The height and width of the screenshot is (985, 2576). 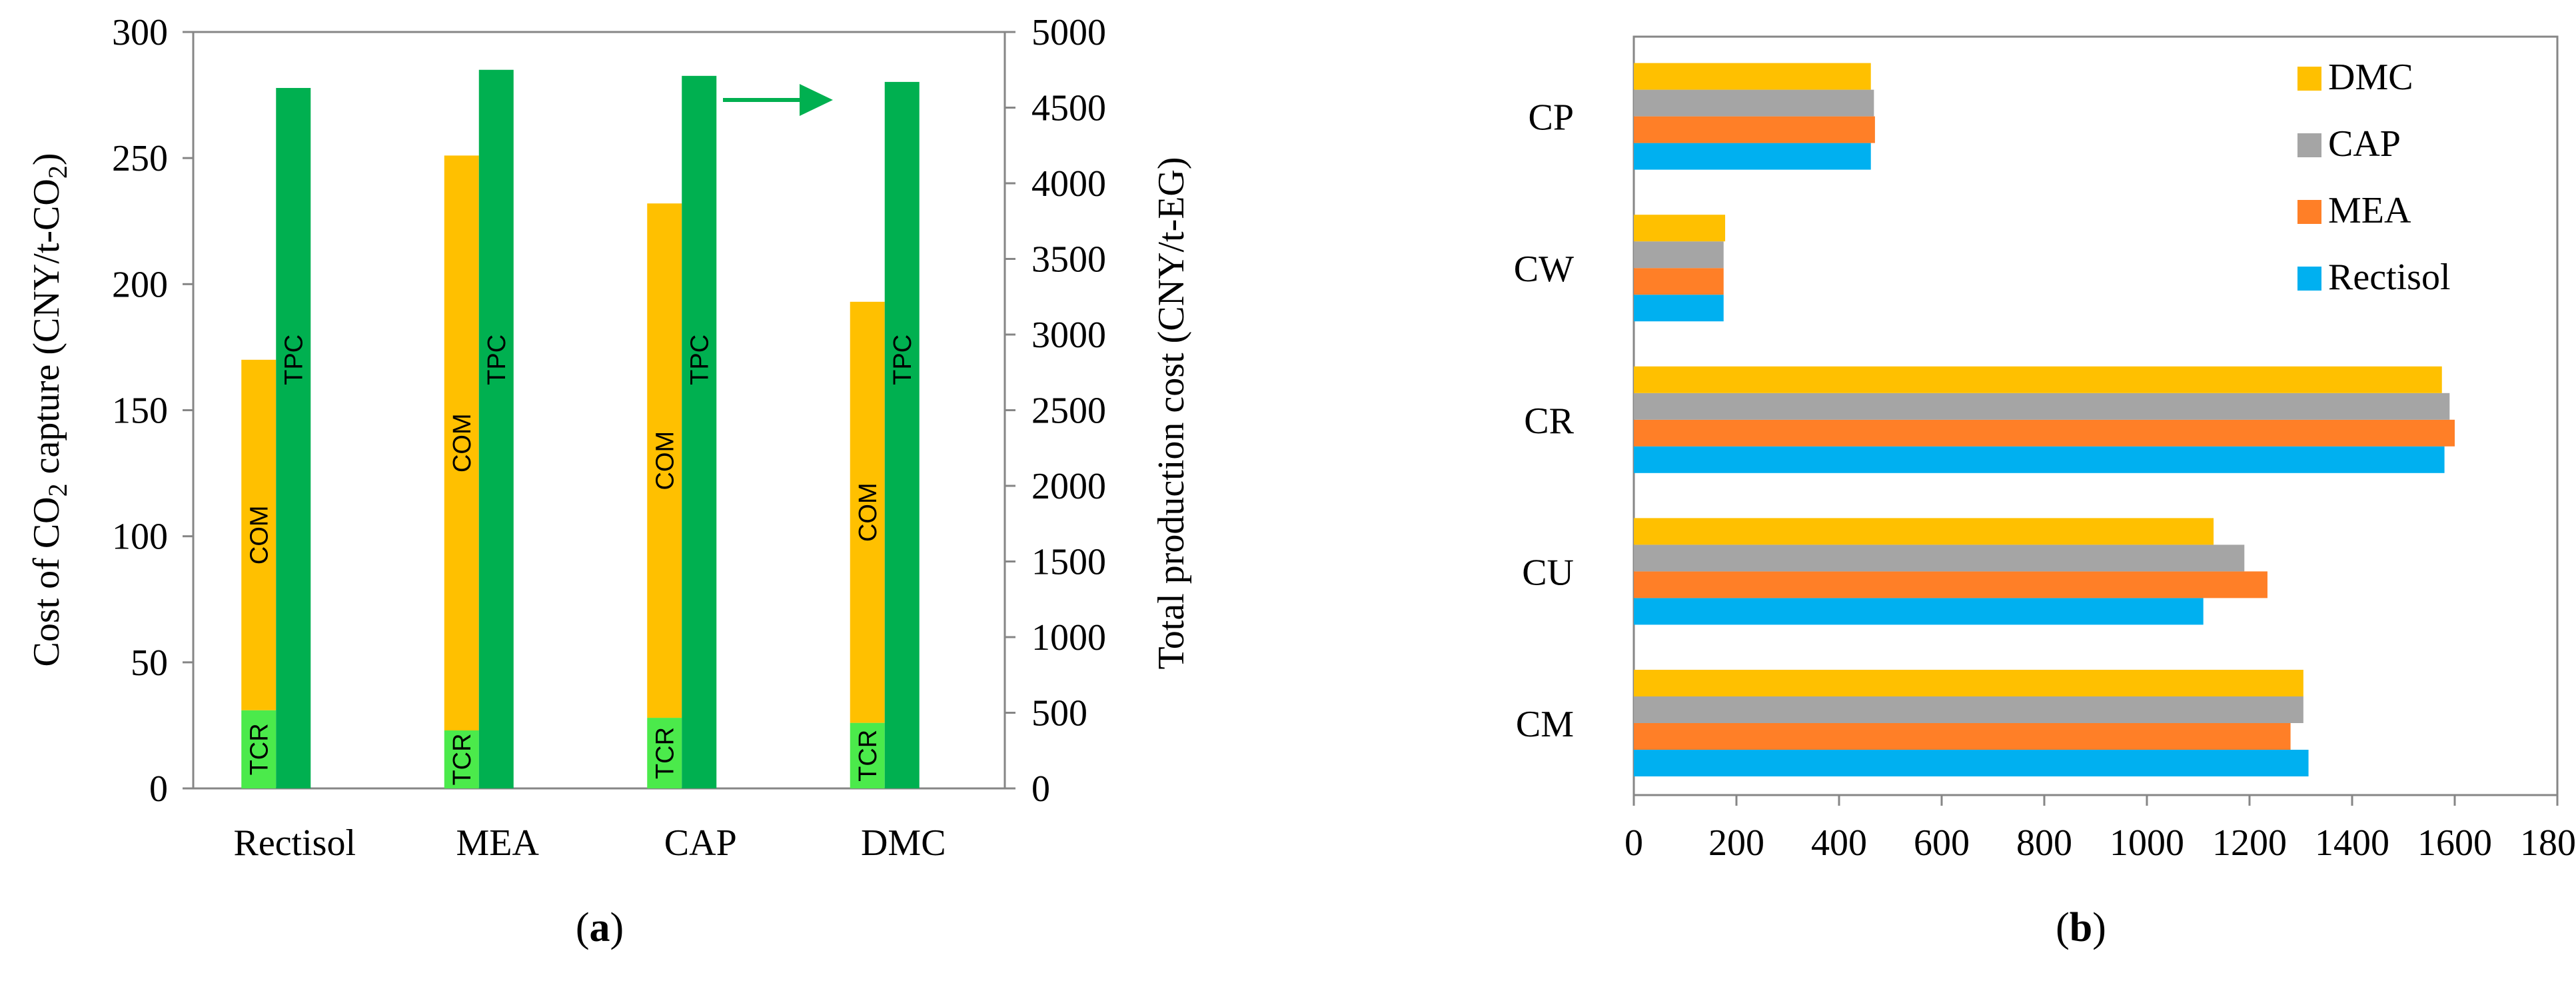 I want to click on legend-label-dmc: DMC, so click(x=2370, y=77).